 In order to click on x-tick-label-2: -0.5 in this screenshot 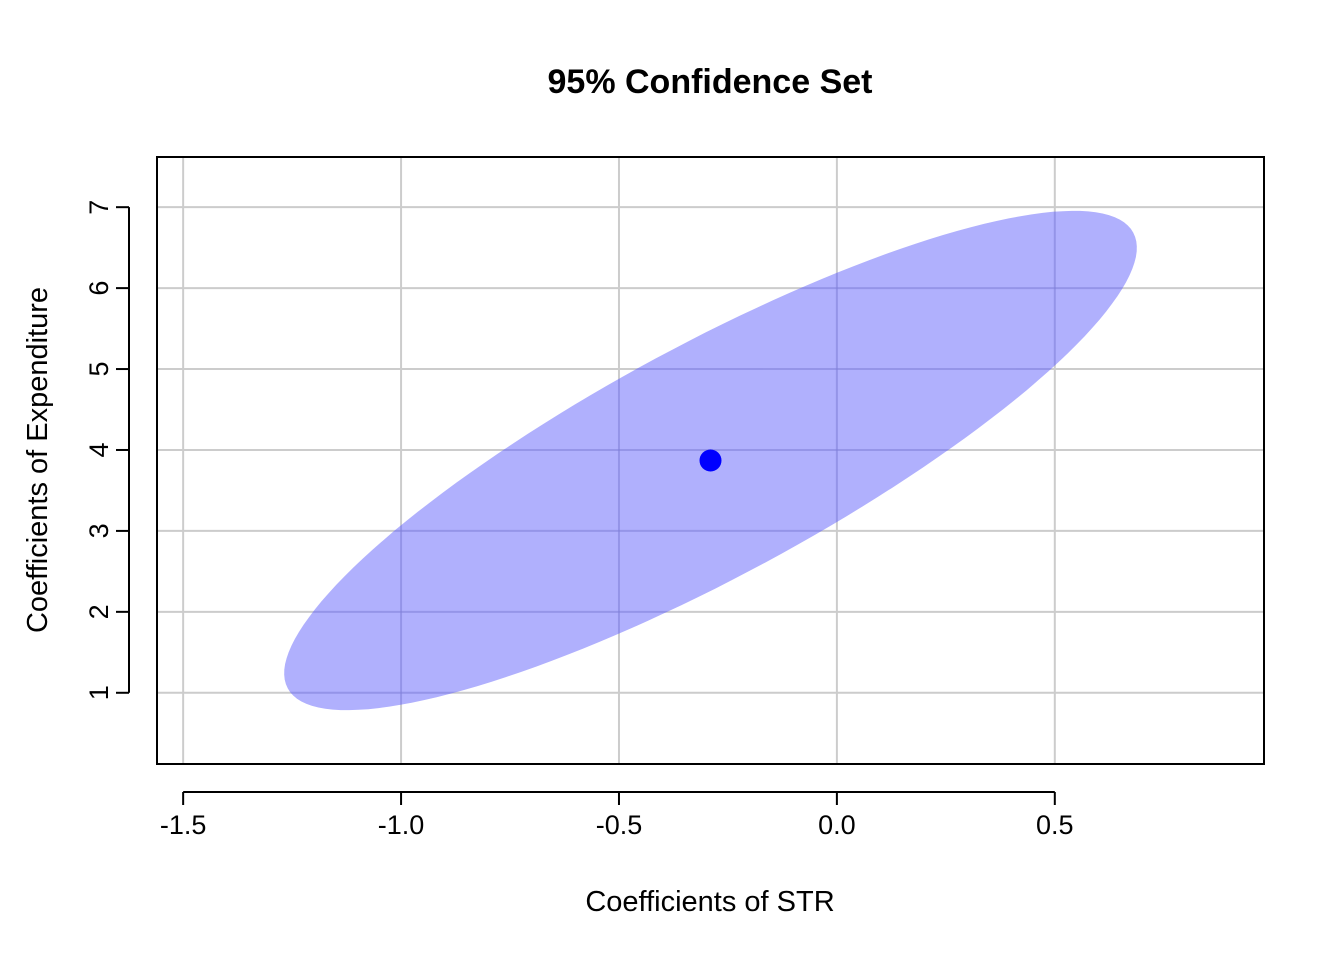, I will do `click(619, 825)`.